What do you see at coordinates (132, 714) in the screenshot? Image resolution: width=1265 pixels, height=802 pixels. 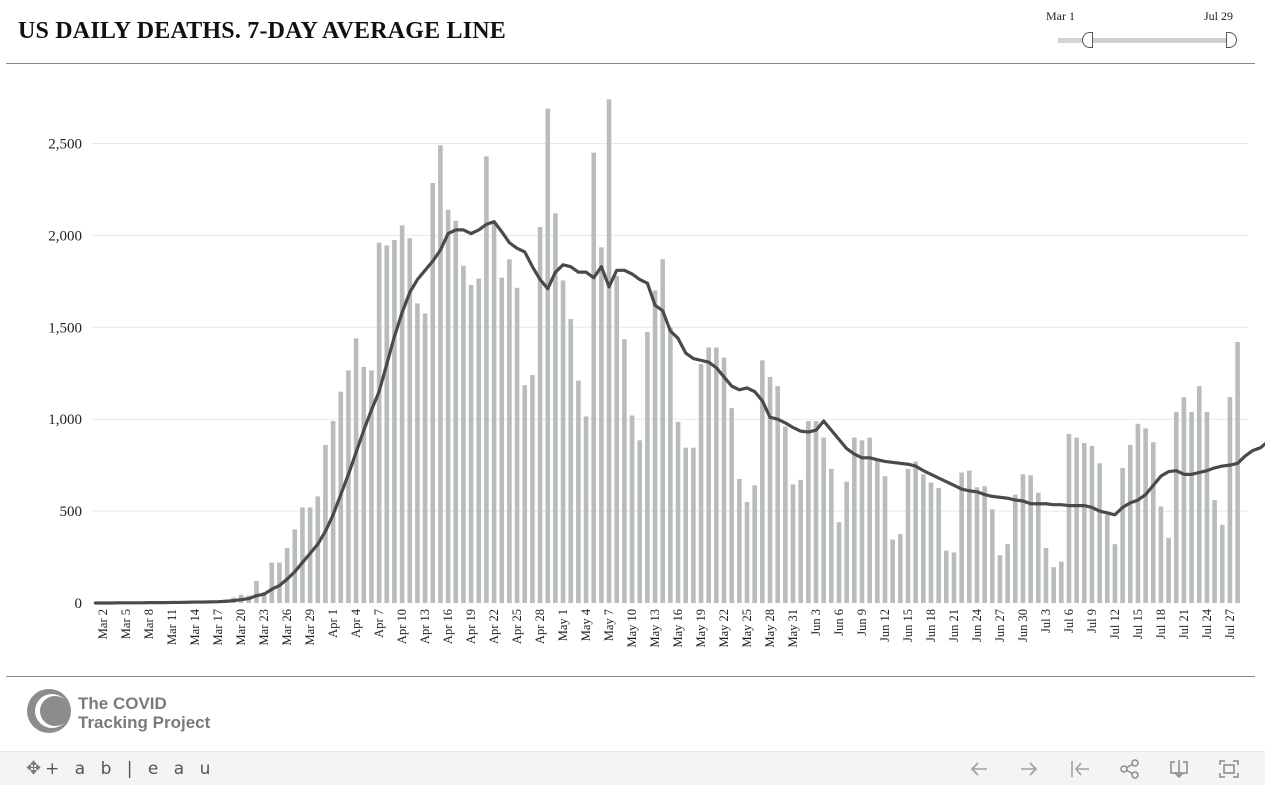 I see `covid-tracking-project-logo: The COVID Tracking Project` at bounding box center [132, 714].